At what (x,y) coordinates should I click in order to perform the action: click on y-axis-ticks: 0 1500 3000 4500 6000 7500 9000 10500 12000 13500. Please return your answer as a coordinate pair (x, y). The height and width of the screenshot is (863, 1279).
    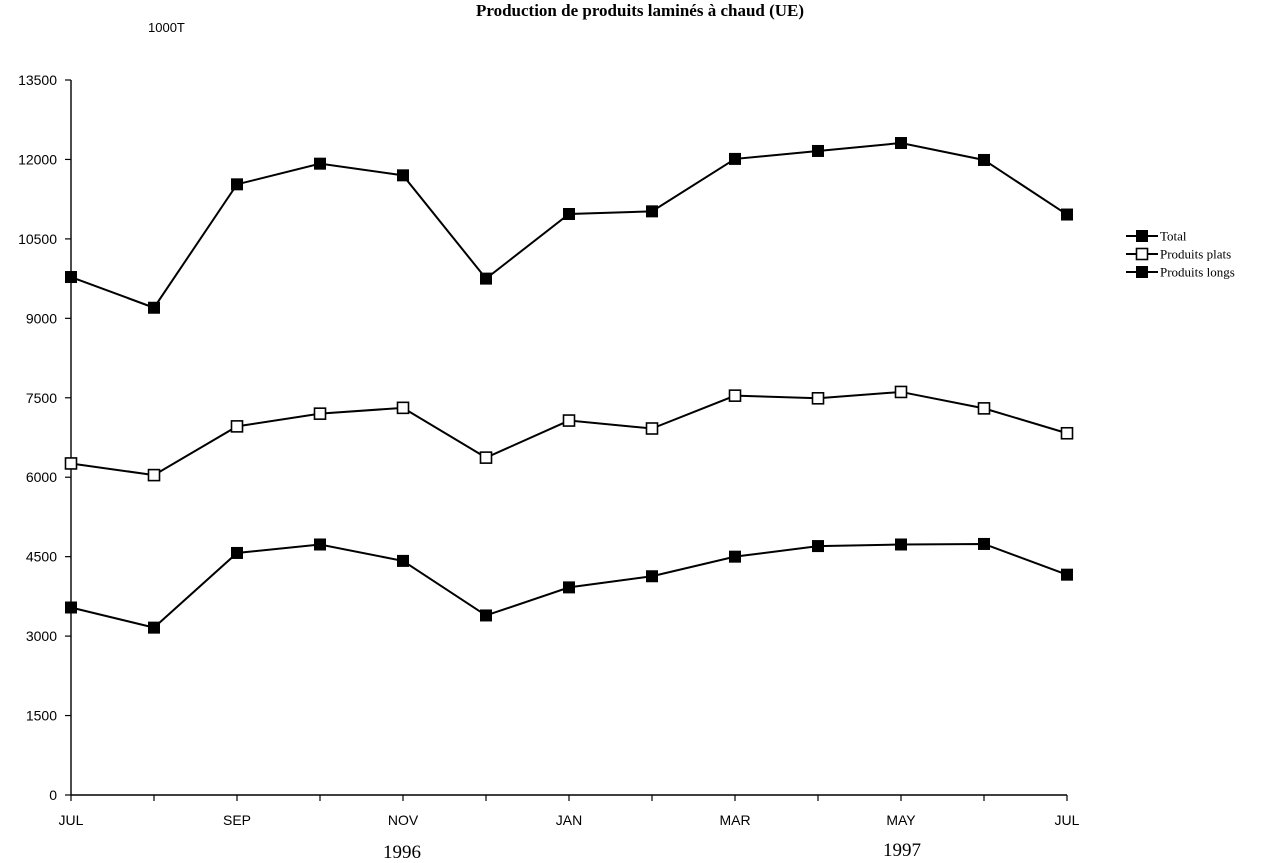
    Looking at the image, I should click on (44, 437).